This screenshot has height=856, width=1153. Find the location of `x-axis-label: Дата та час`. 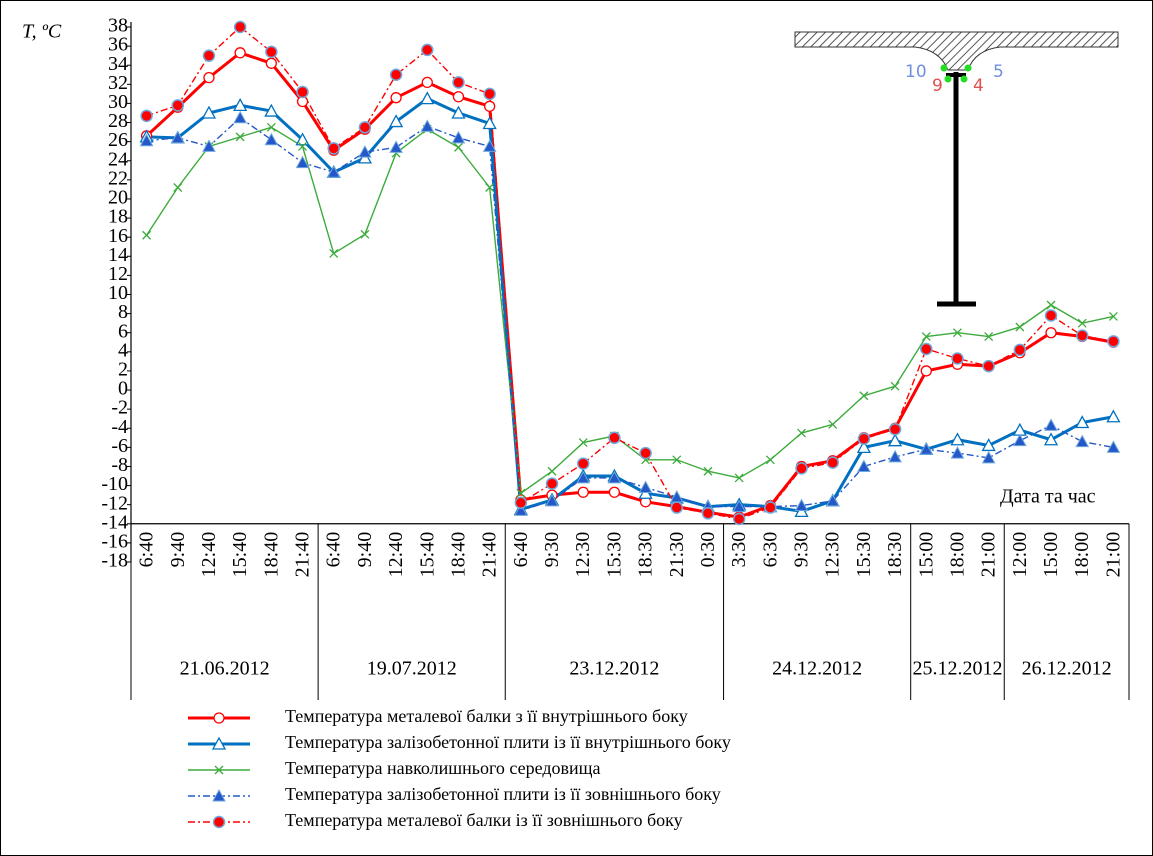

x-axis-label: Дата та час is located at coordinates (1048, 497).